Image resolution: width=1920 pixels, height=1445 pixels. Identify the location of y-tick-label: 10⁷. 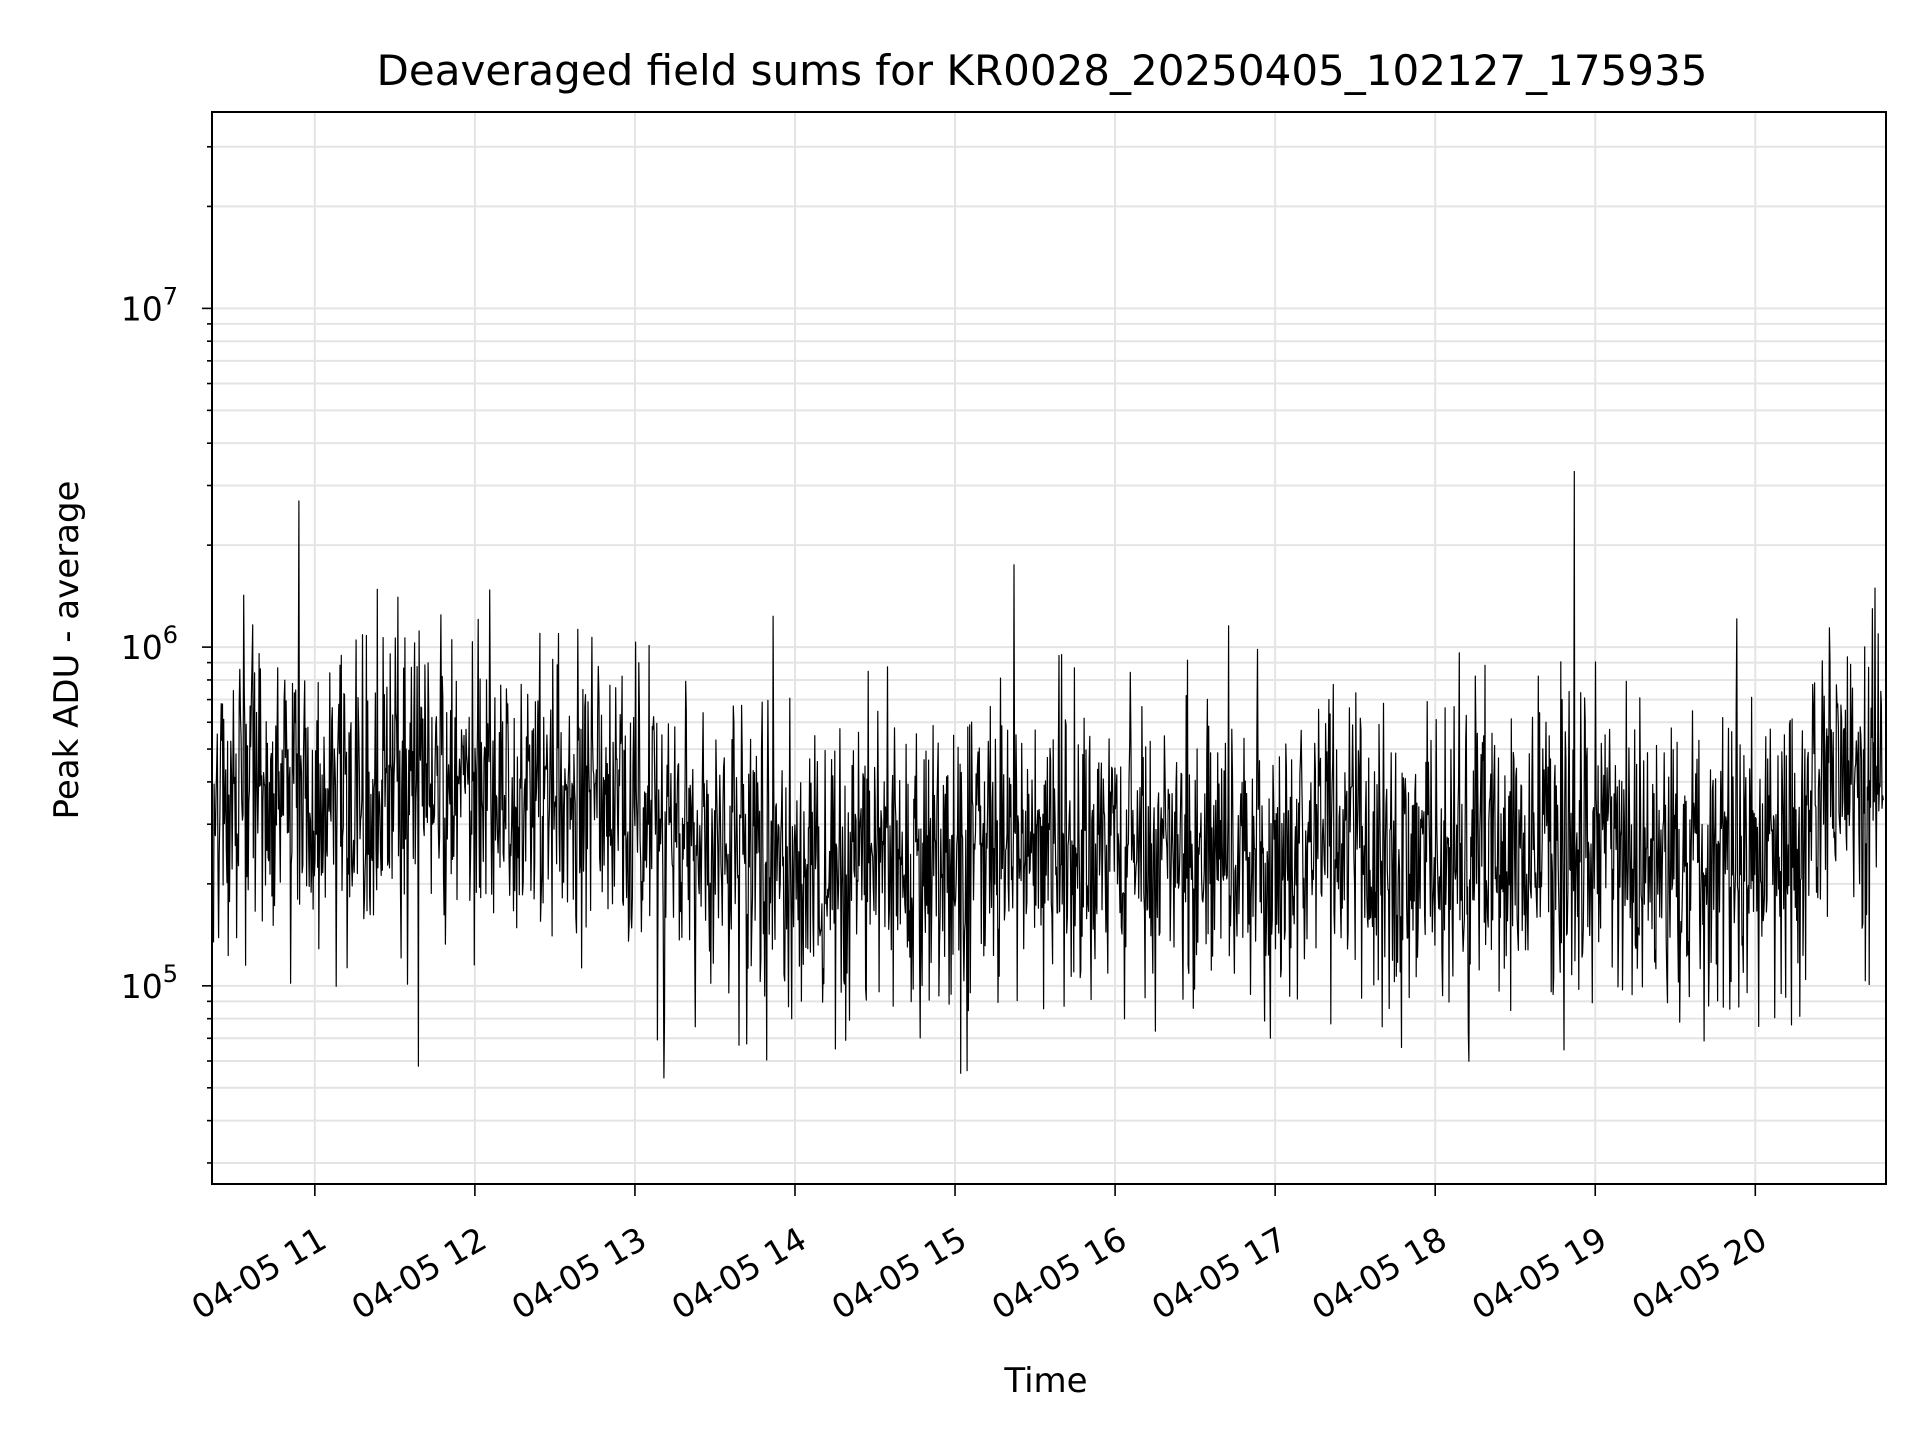
(149, 305).